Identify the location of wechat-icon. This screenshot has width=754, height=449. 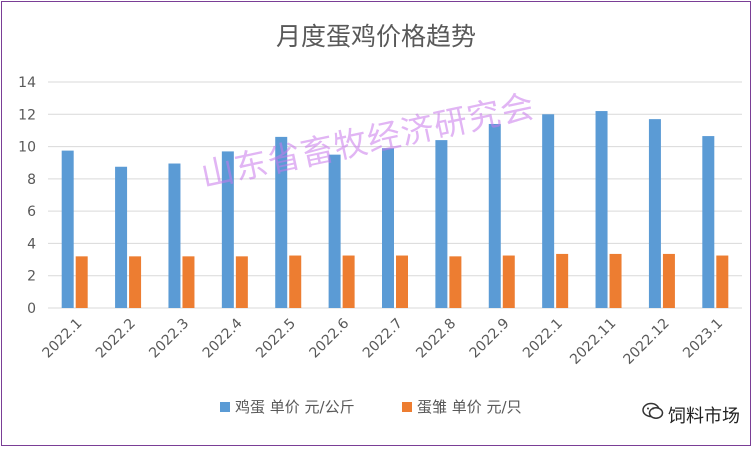
(653, 413).